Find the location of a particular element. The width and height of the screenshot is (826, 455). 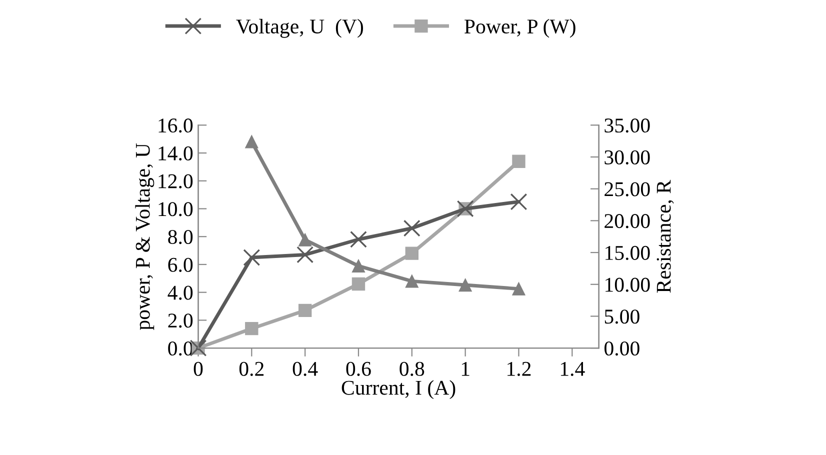

y-tick-label: 4.0 is located at coordinates (180, 293).